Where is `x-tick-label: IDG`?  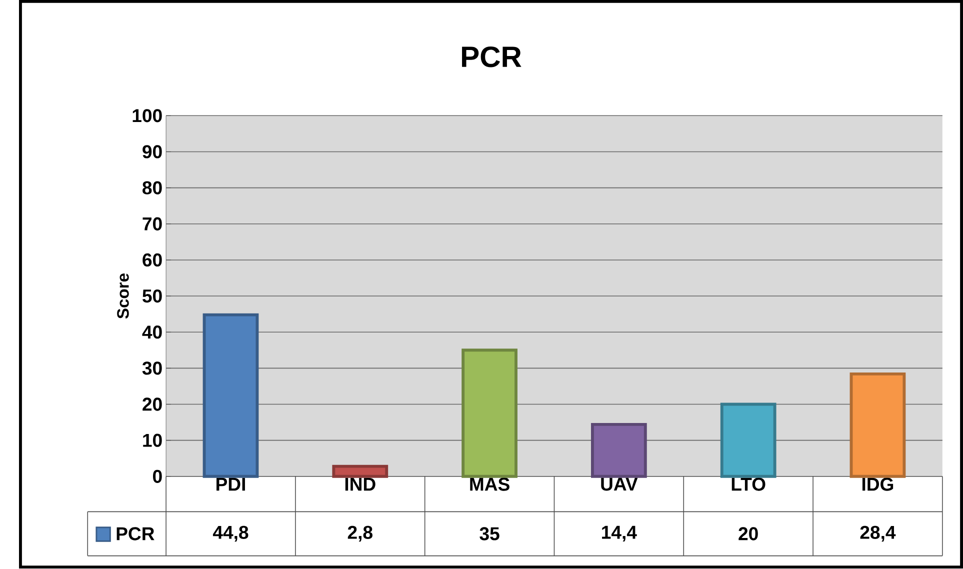 x-tick-label: IDG is located at coordinates (878, 485).